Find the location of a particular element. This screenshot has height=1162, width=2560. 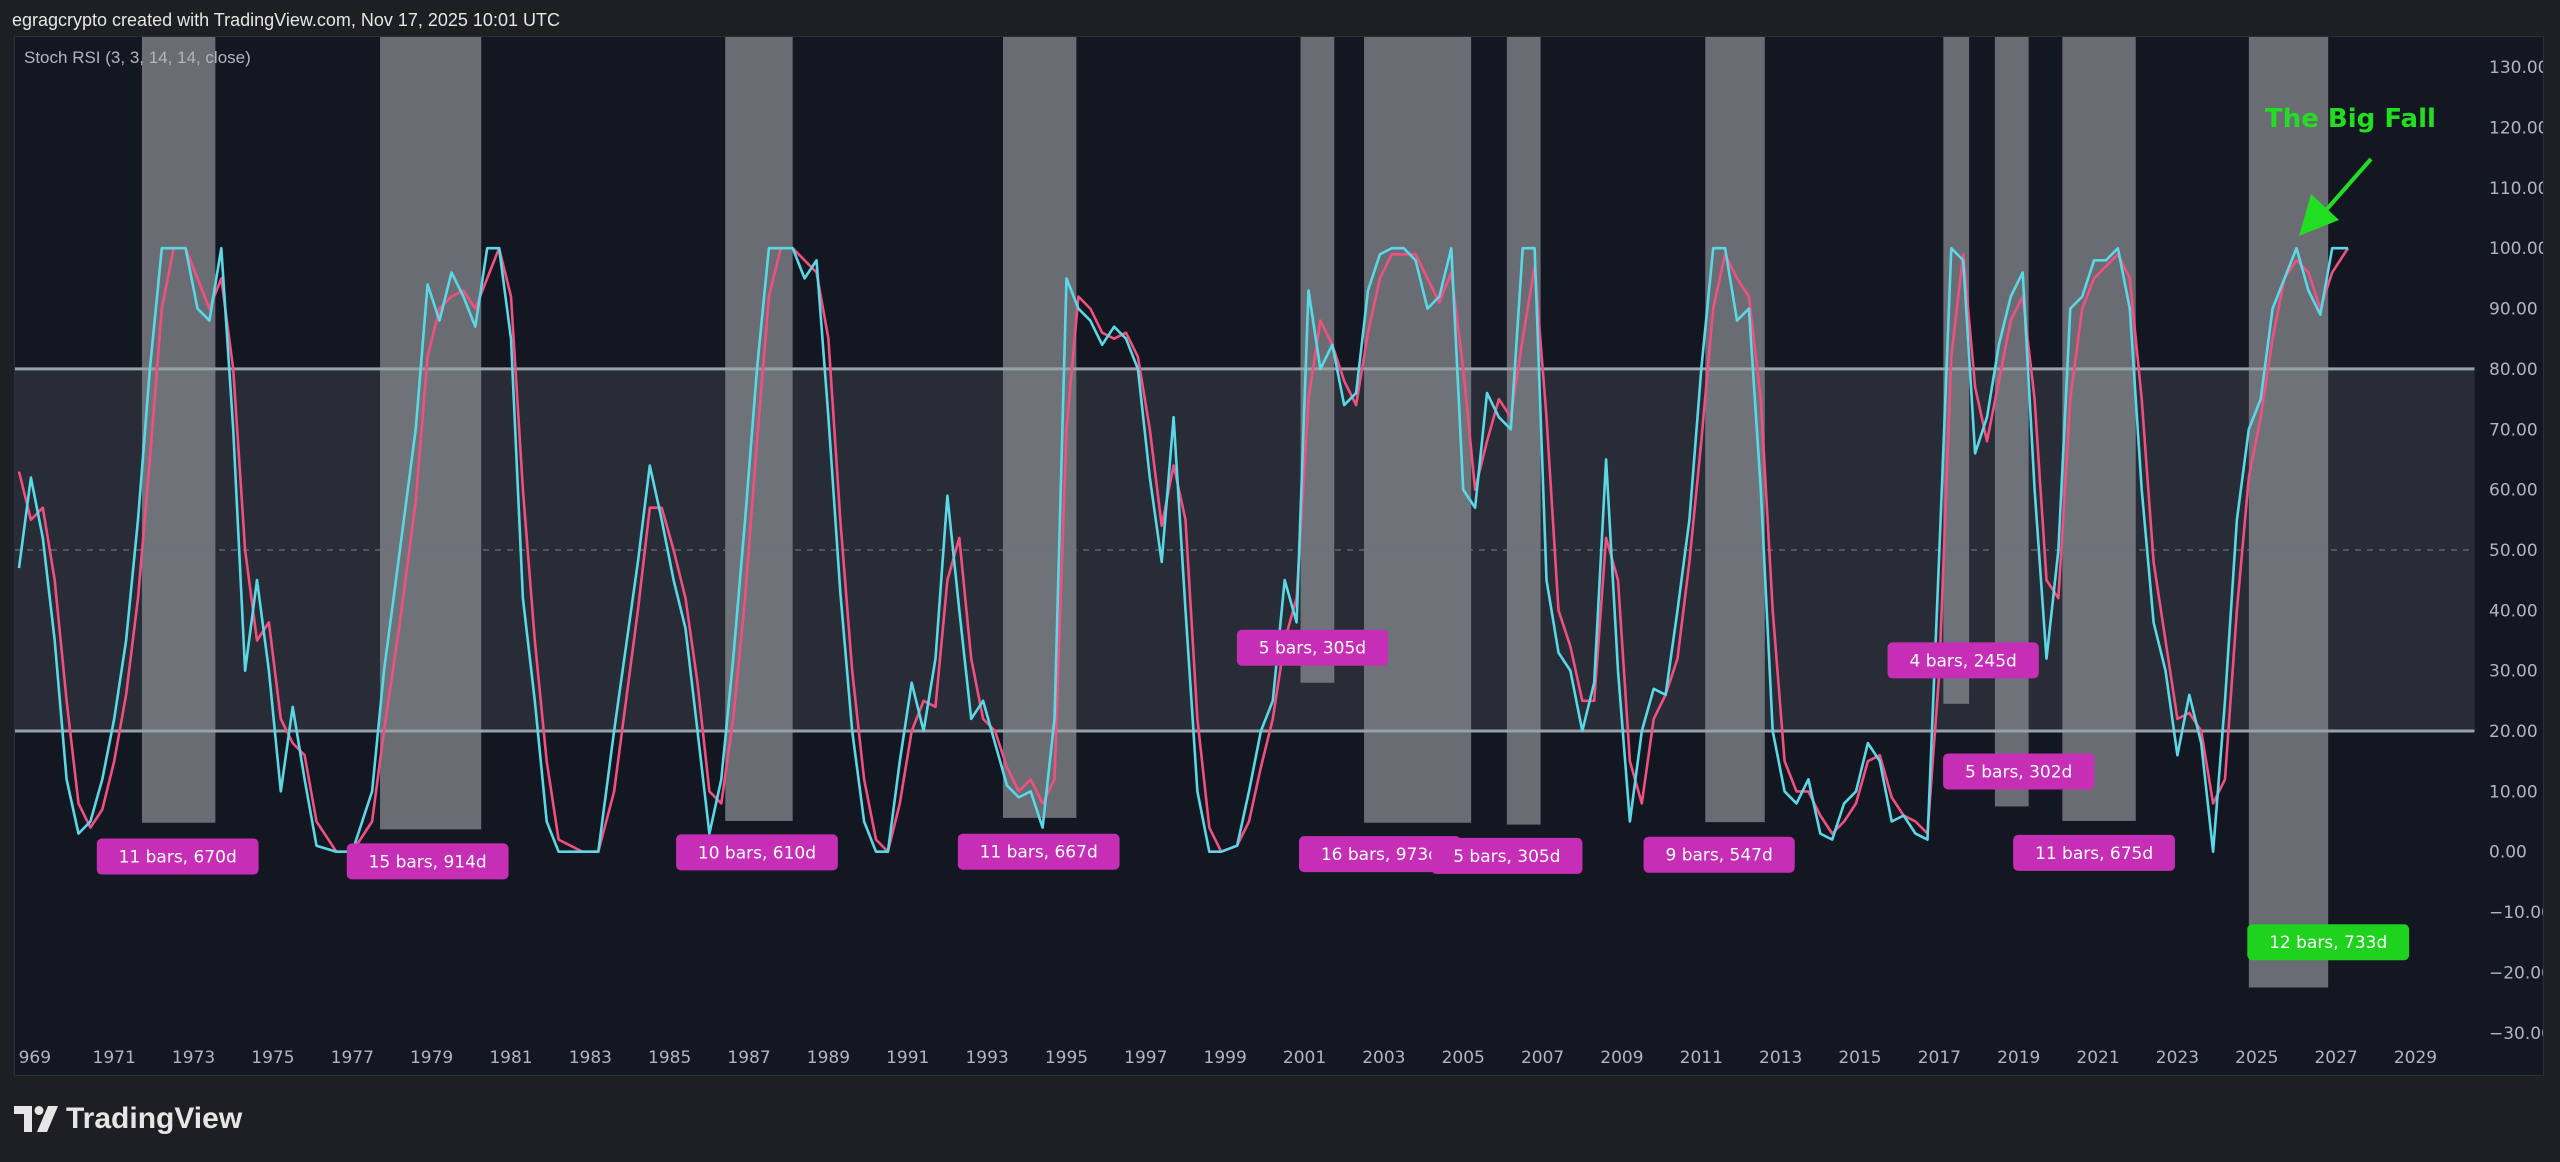

measure-label-text: 11 bars, 667d is located at coordinates (1039, 853).